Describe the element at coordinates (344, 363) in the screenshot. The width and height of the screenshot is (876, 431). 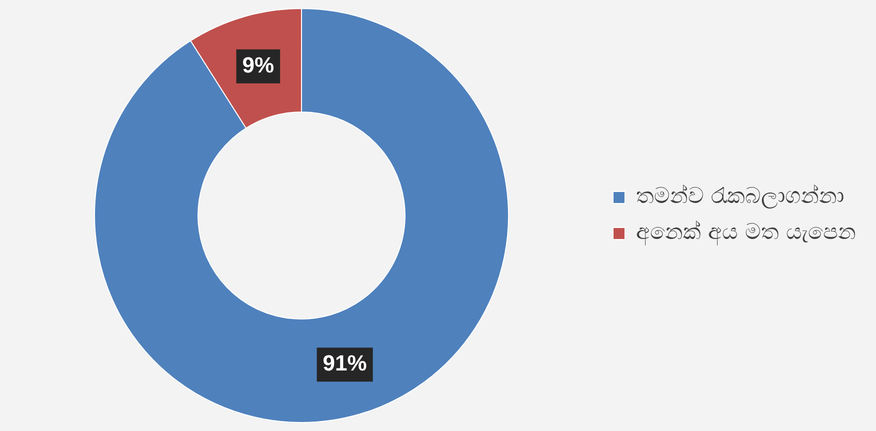
I see `data-label: 91%` at that location.